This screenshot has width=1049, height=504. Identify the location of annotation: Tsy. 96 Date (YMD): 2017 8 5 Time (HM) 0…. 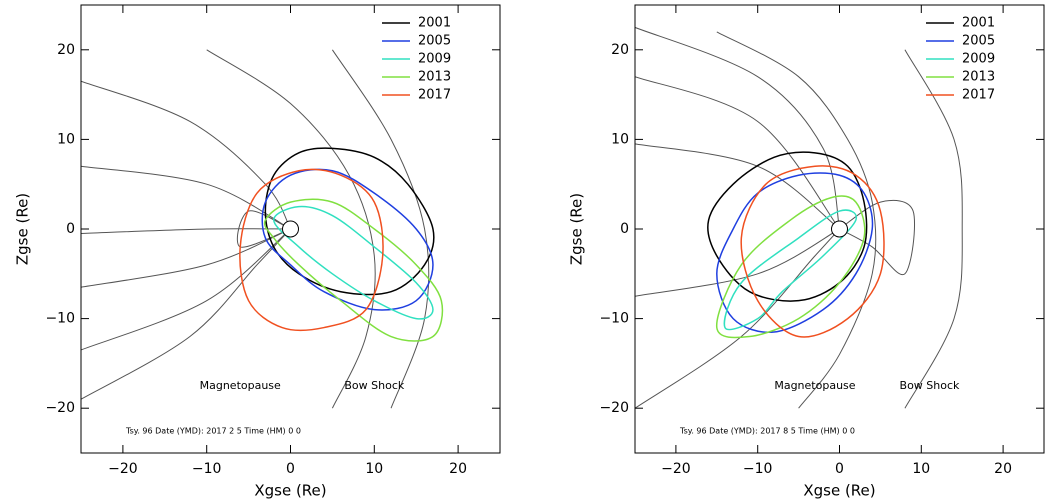
(767, 431).